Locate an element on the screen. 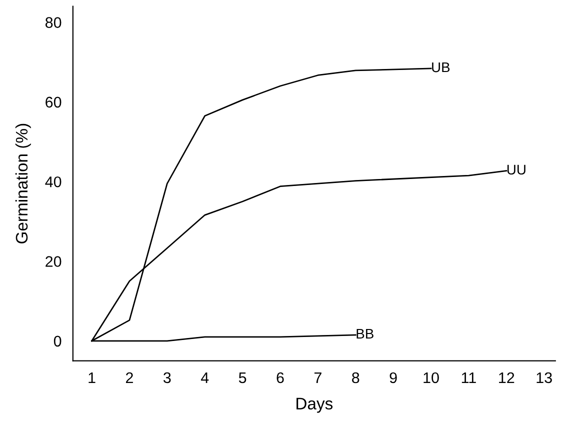  y-tick-label: 20 is located at coordinates (54, 261).